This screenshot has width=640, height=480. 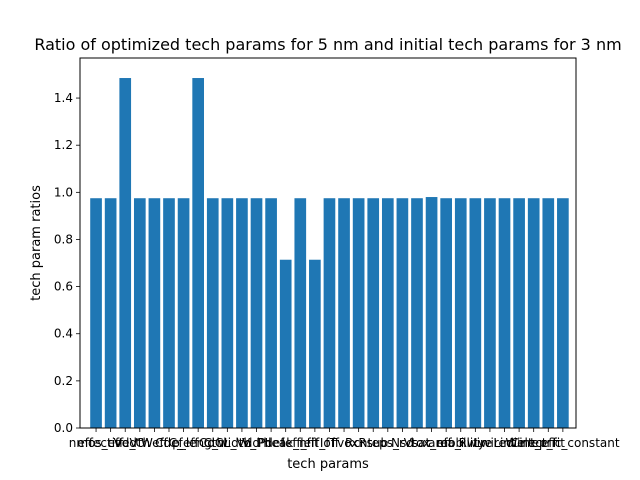 I want to click on x-tick-label: area_i, so click(x=446, y=443).